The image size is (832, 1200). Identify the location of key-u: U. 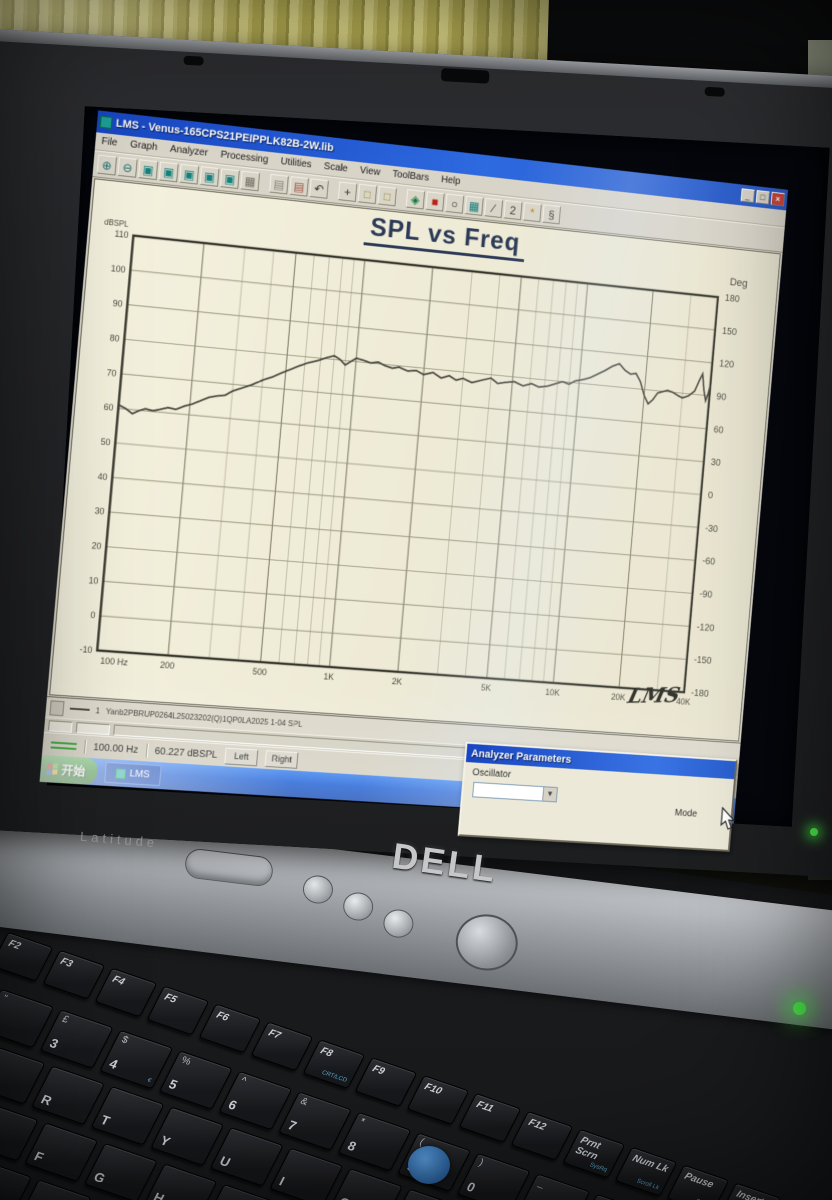
(246, 1157).